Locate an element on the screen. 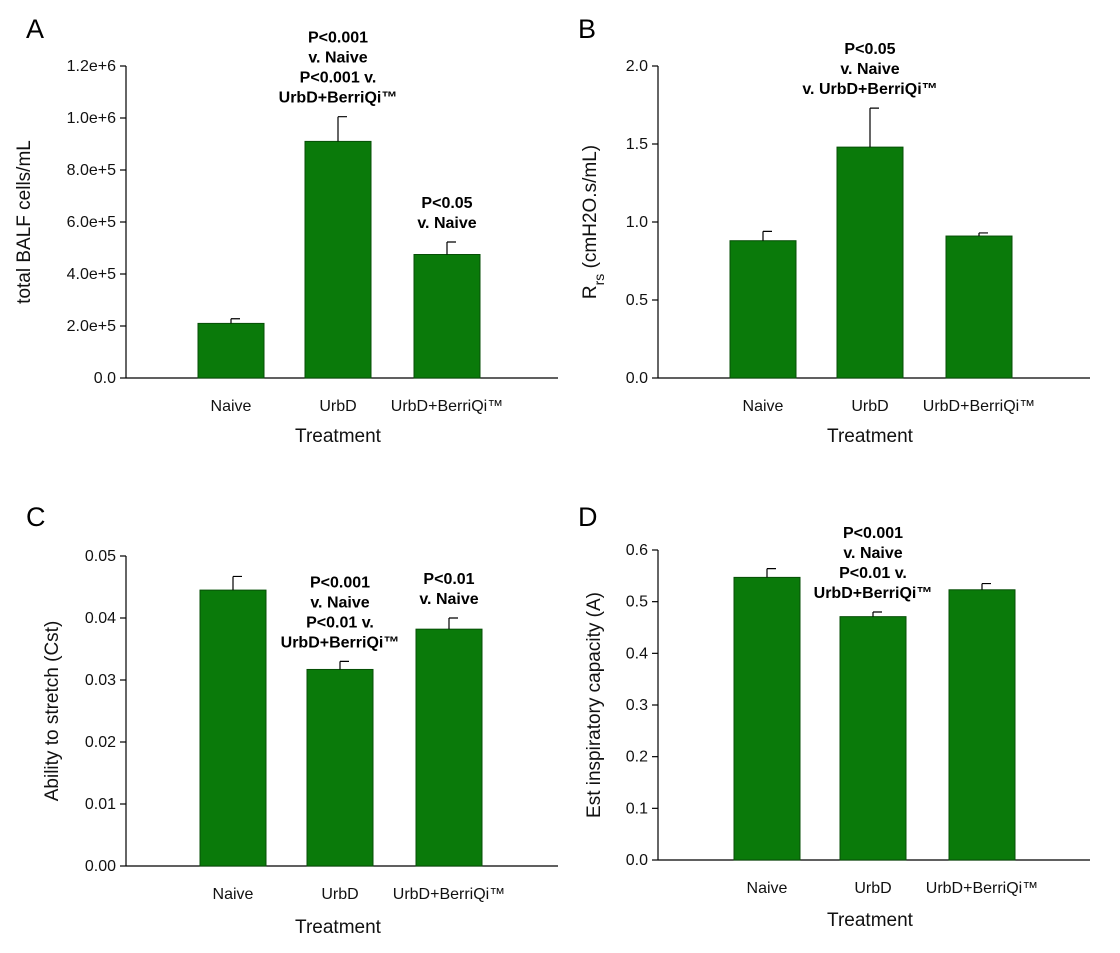 The image size is (1120, 953). y-axis-title: Ability to stretch (Cst) is located at coordinates (52, 711).